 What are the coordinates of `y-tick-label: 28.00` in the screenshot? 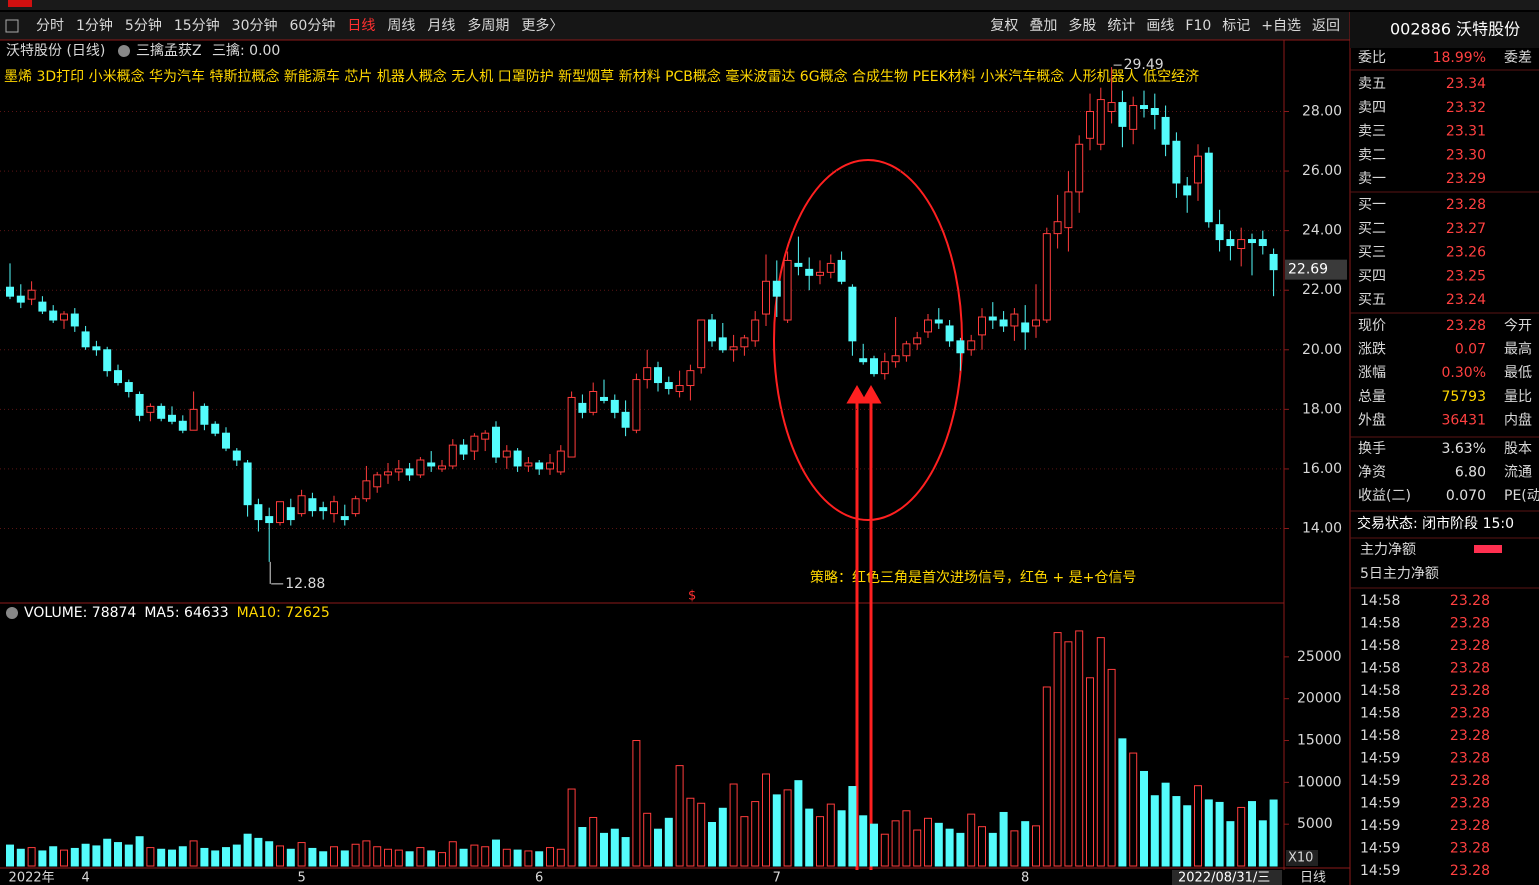 It's located at (1322, 111).